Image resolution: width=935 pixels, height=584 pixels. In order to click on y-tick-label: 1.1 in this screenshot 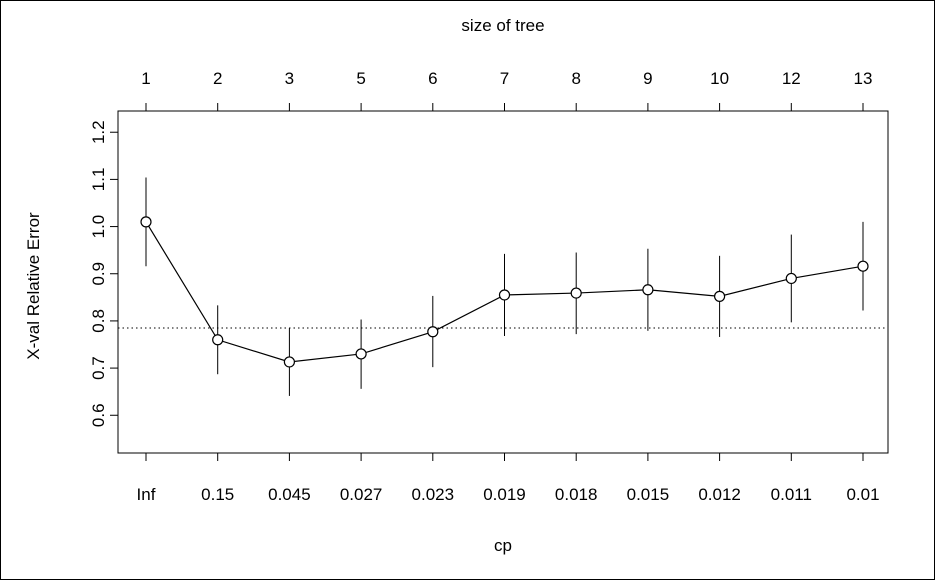, I will do `click(98, 180)`.